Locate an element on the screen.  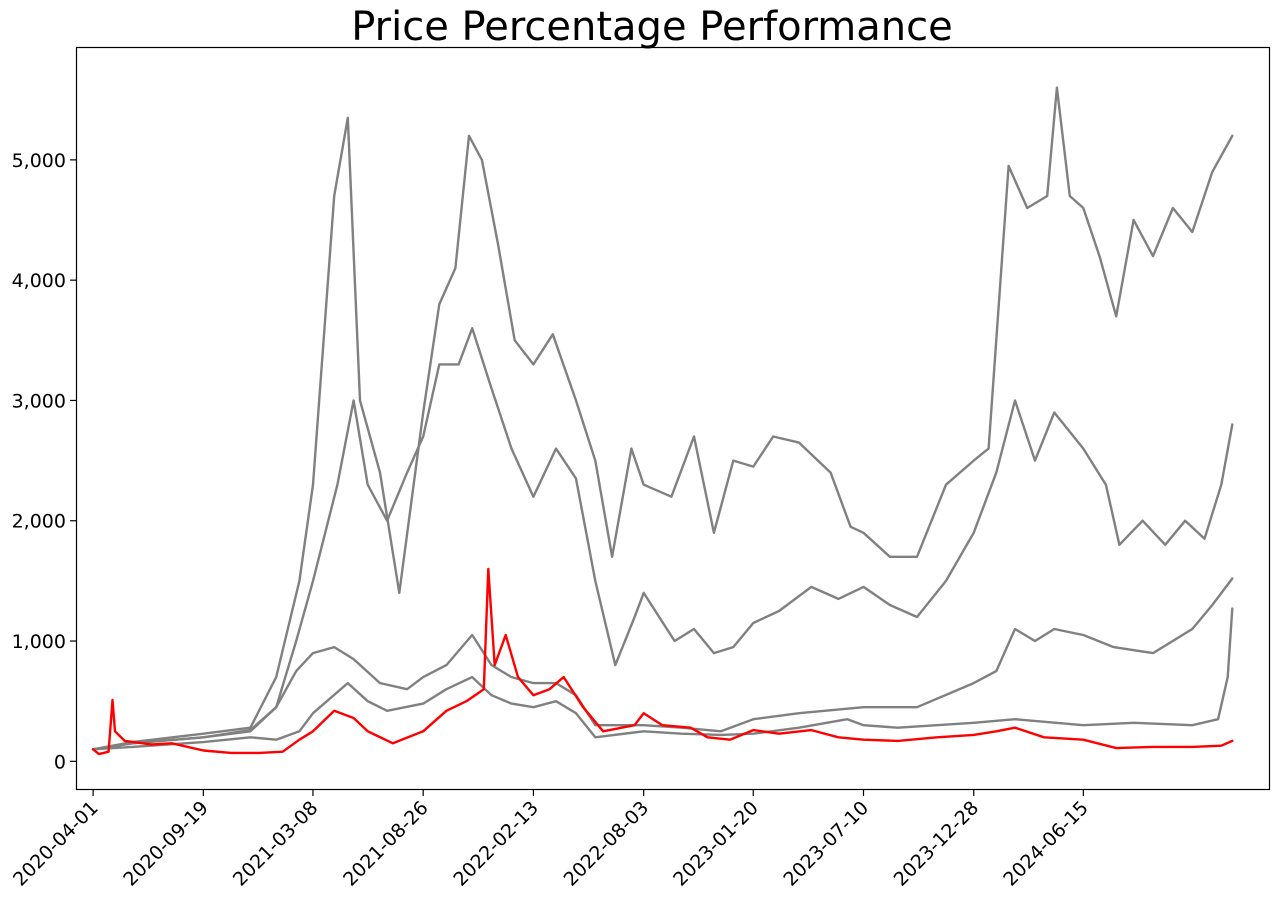
x-tick-label: 2020-04-01 is located at coordinates (56, 844).